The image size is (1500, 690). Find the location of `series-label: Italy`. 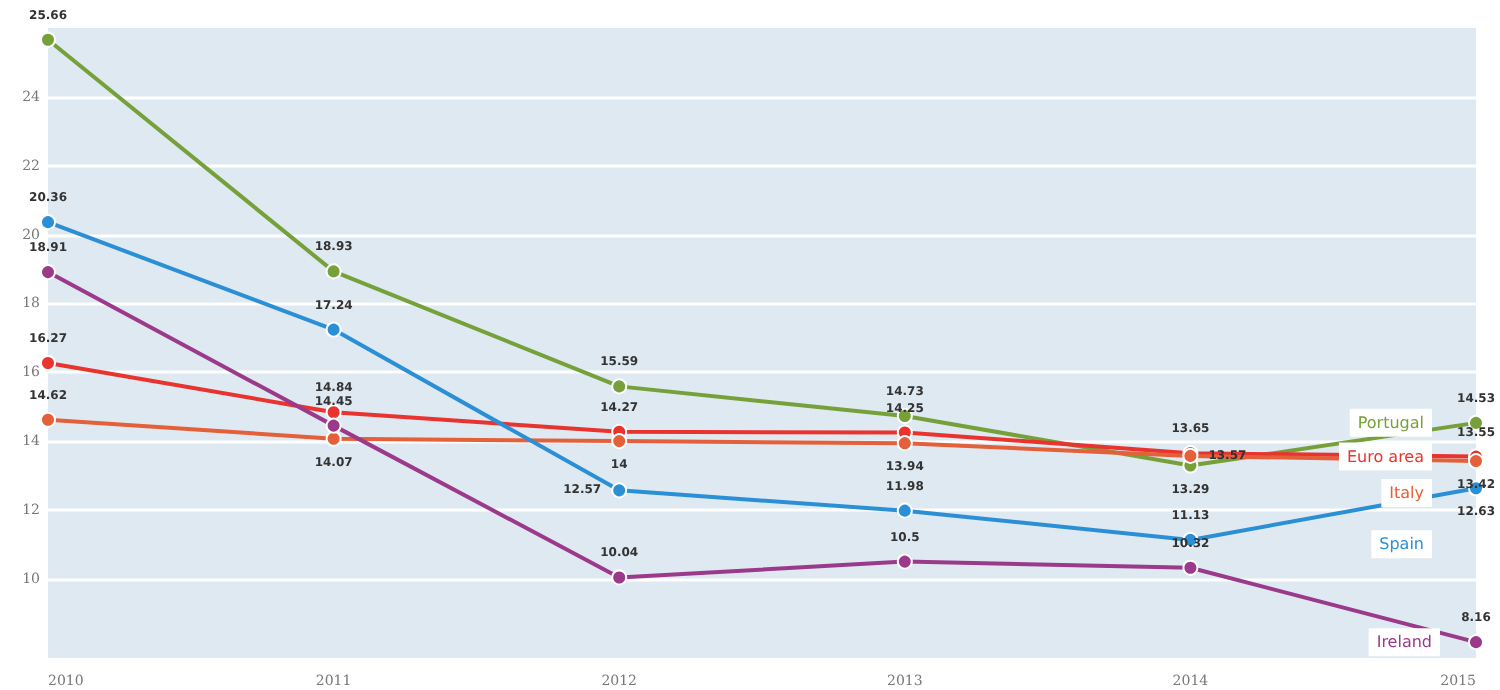

series-label: Italy is located at coordinates (1407, 493).